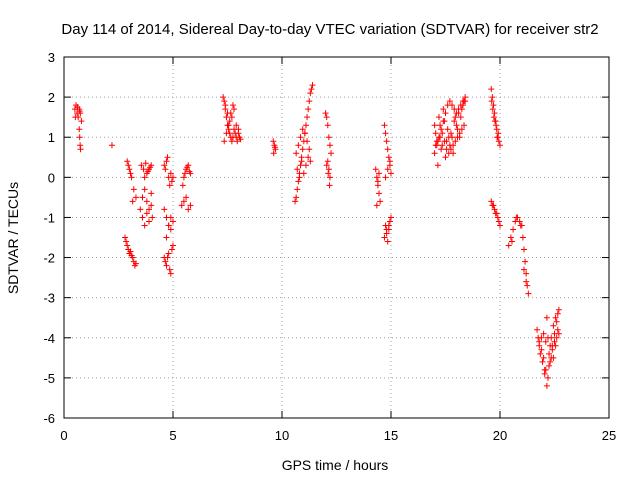 The image size is (640, 480). I want to click on y-tick-label: 3, so click(51, 57).